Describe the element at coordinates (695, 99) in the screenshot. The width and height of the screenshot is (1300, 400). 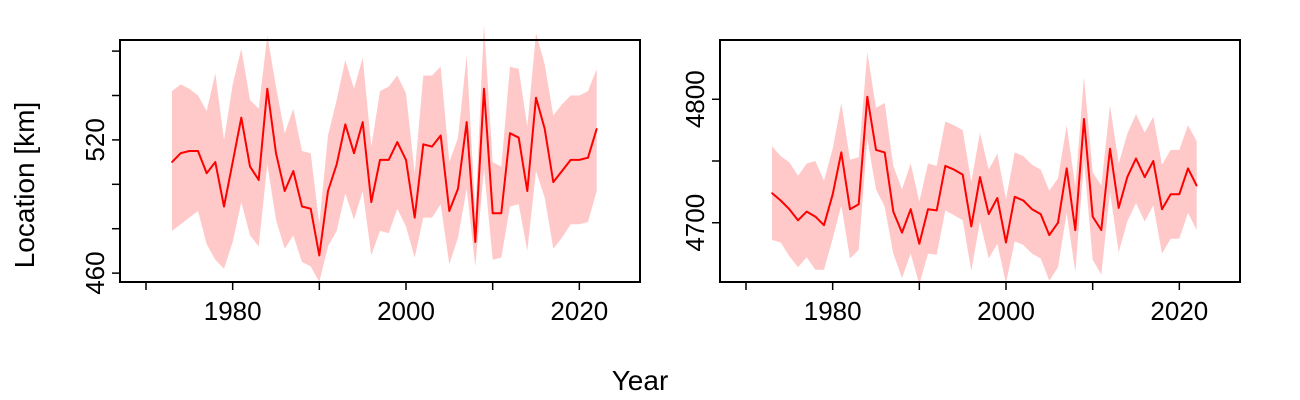
I see `y-tick-label: 4800` at that location.